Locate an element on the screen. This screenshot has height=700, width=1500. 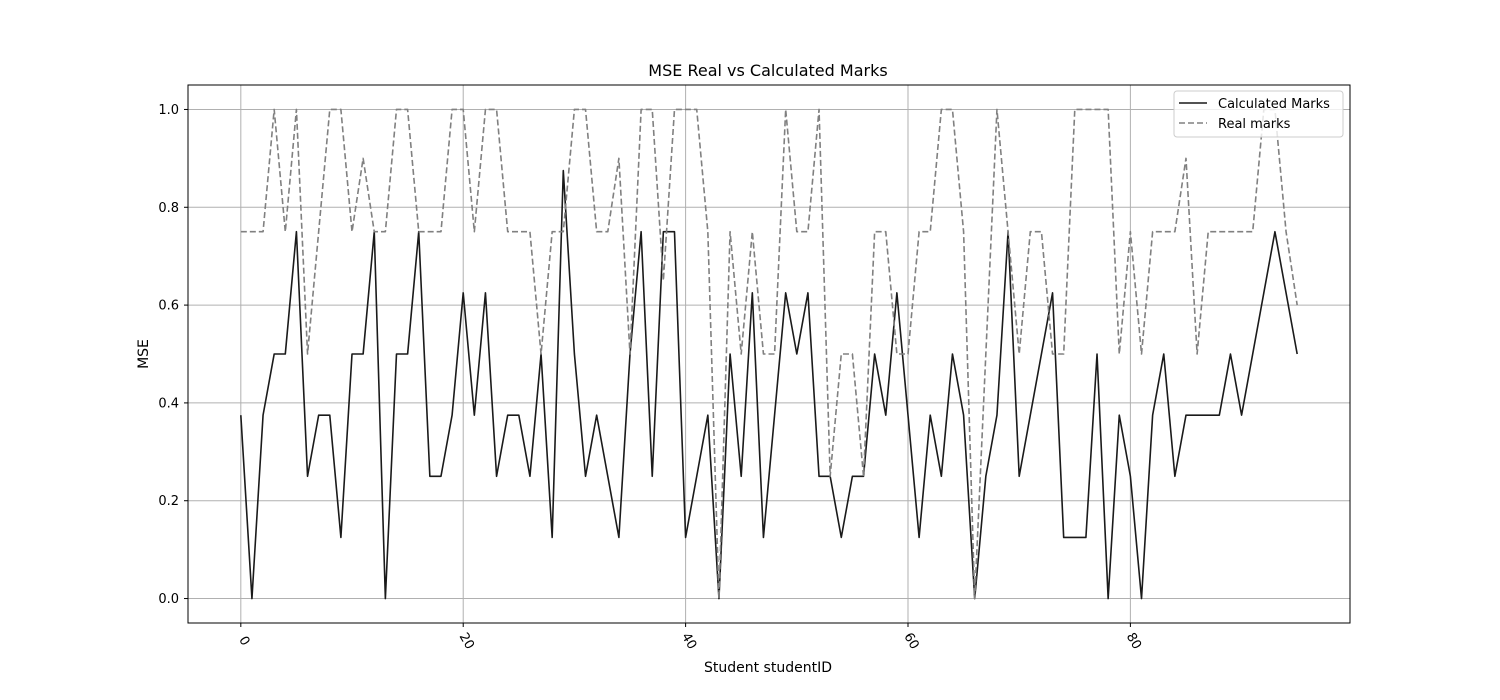
y-tick-label: 0.6 is located at coordinates (168, 306).